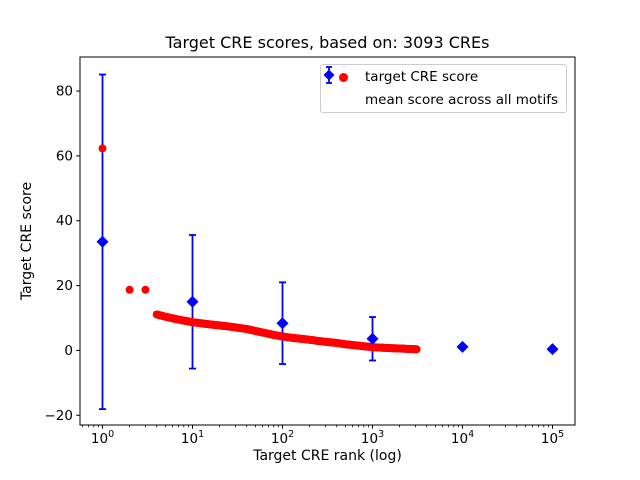  What do you see at coordinates (68, 351) in the screenshot?
I see `y-tick-label: 0` at bounding box center [68, 351].